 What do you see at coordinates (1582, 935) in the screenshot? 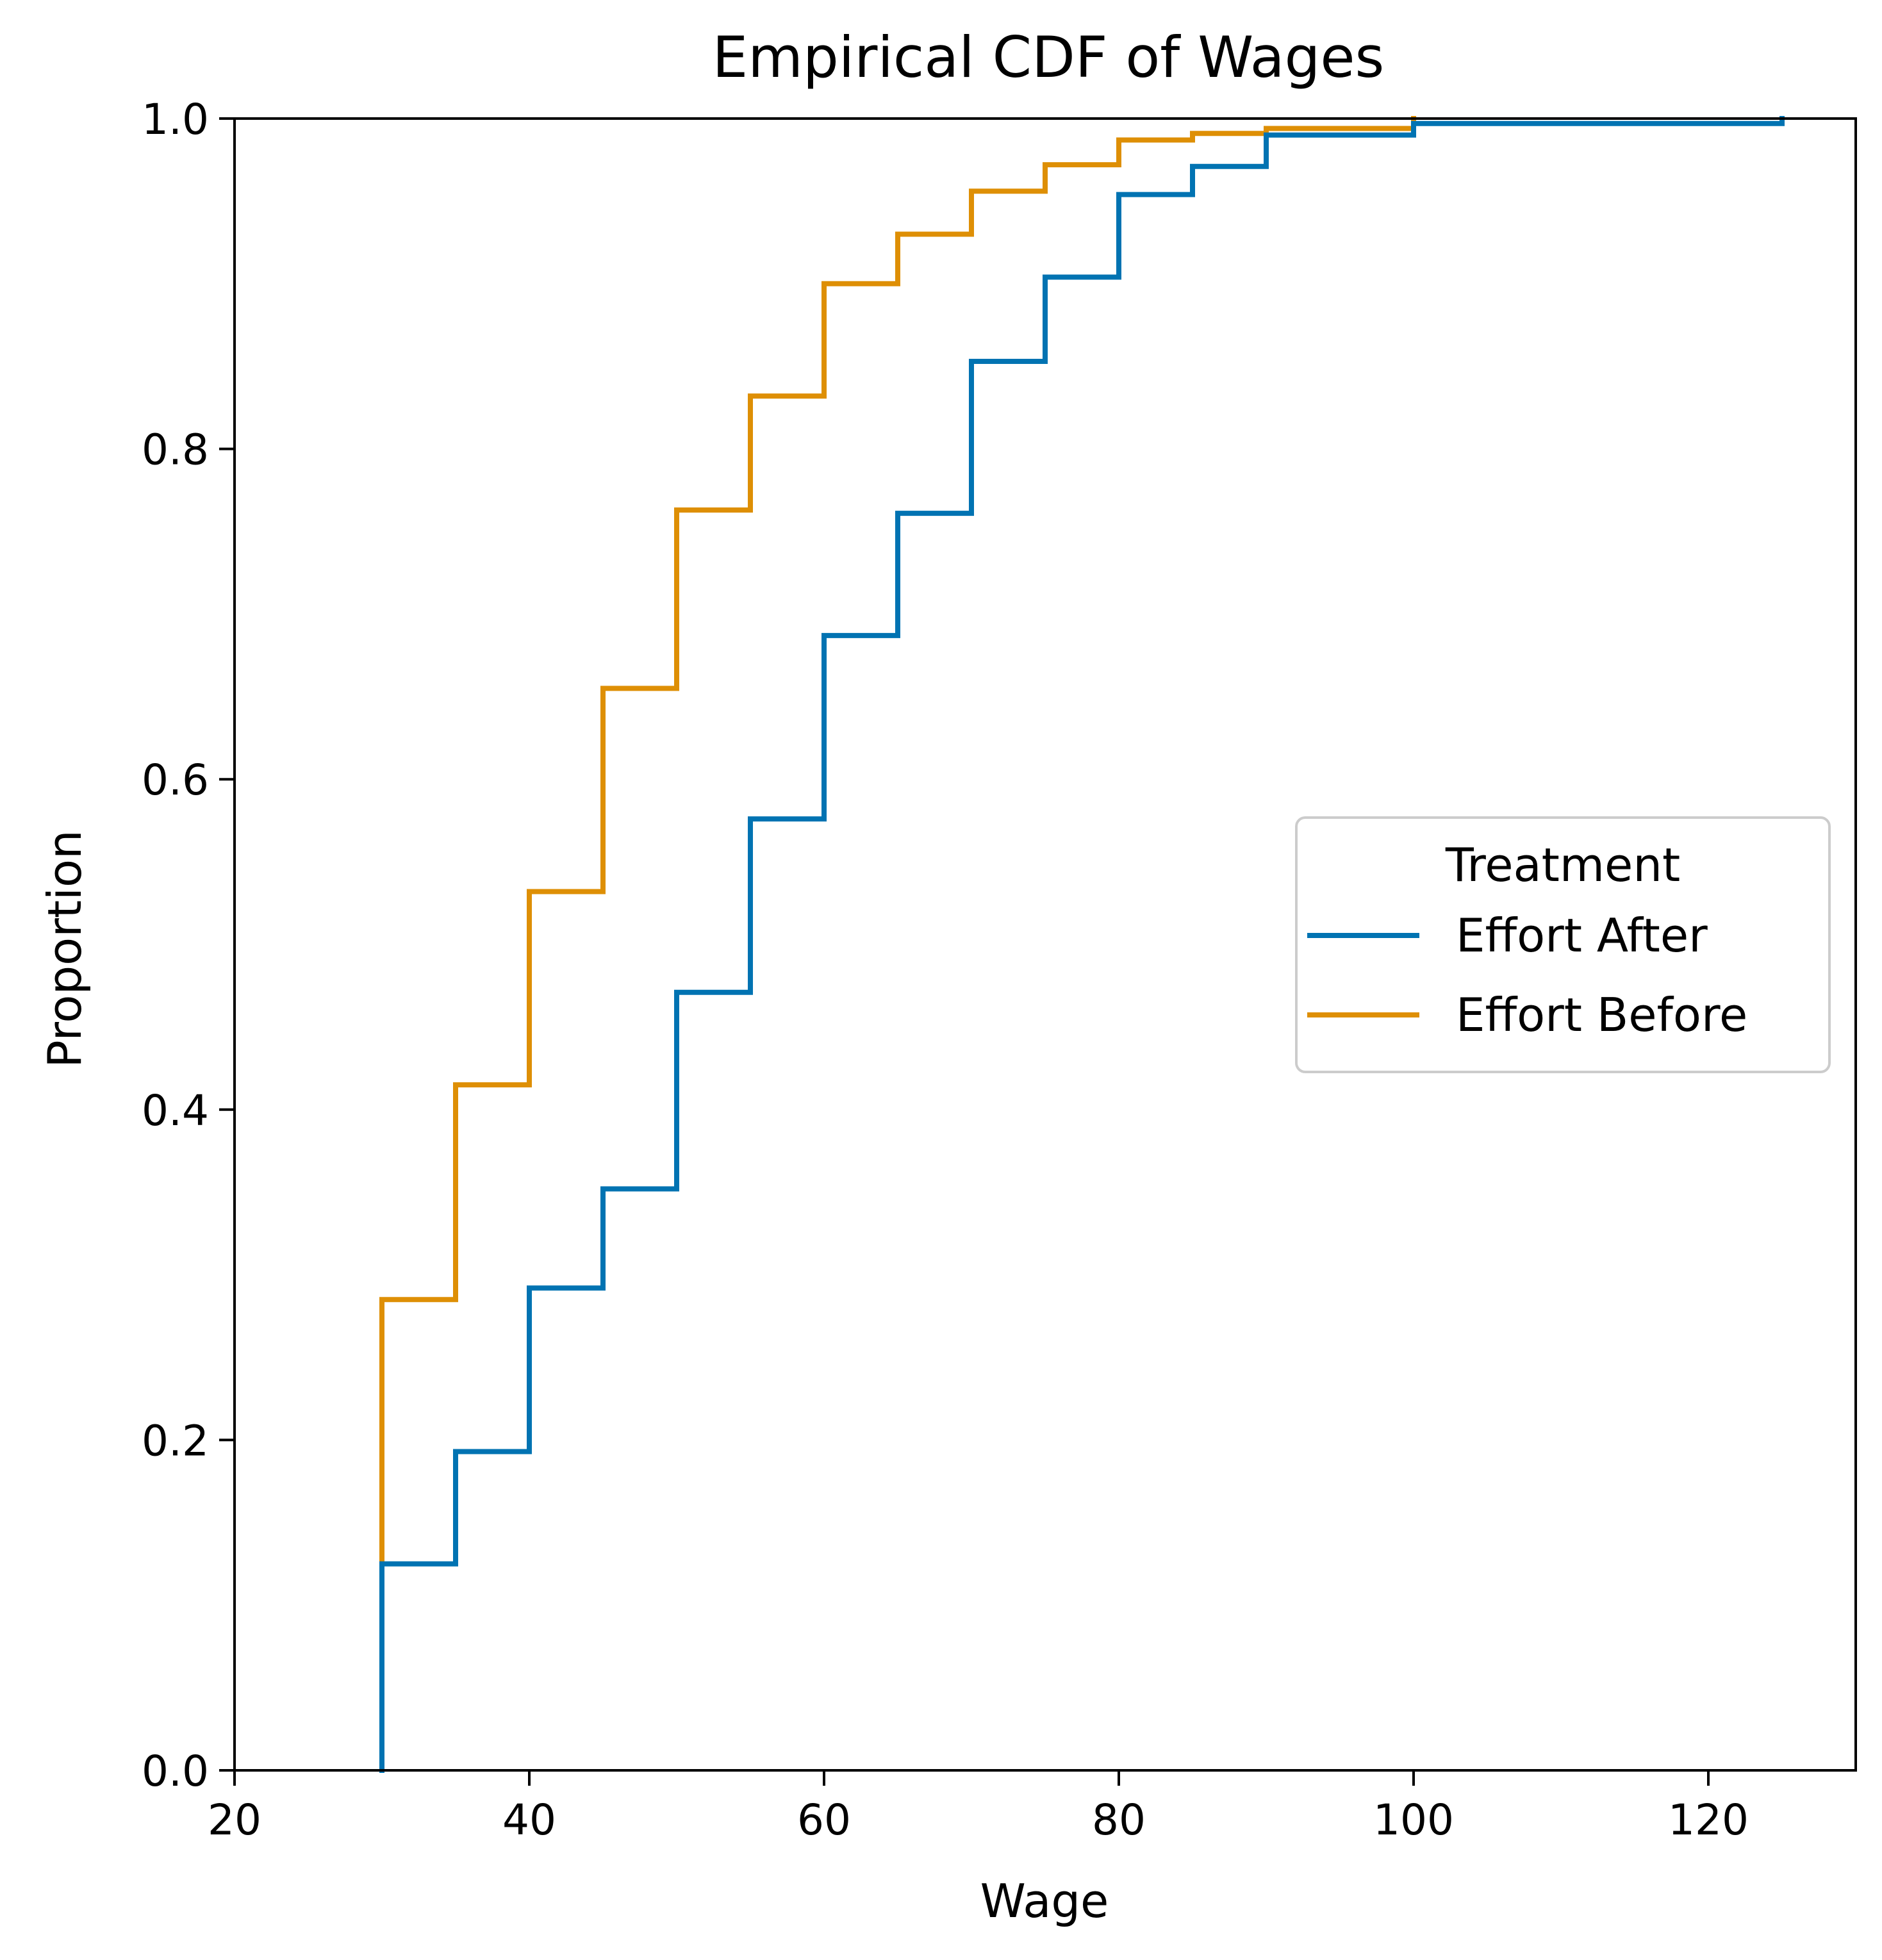
I see `legend-label: Effort After` at bounding box center [1582, 935].